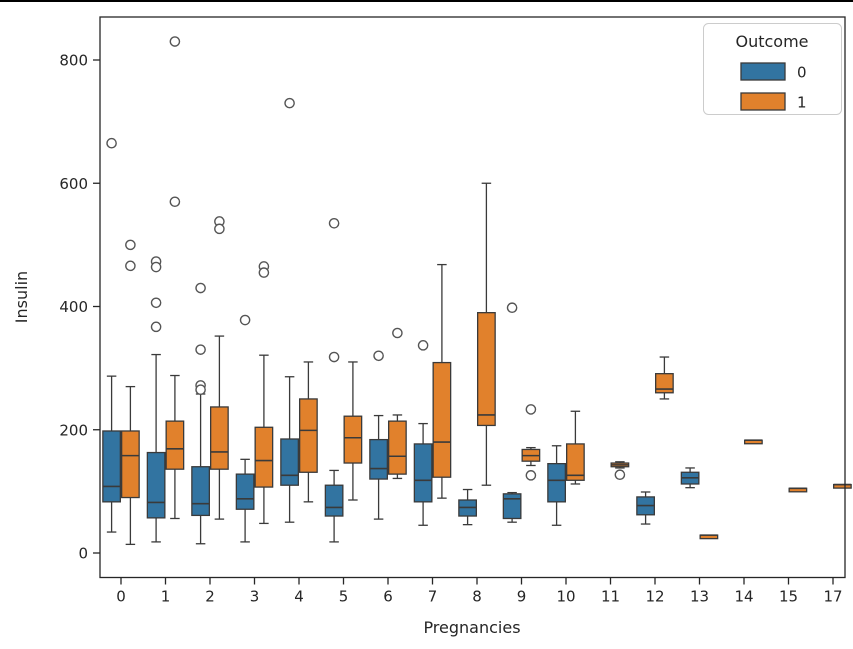 This screenshot has width=853, height=649. What do you see at coordinates (771, 41) in the screenshot?
I see `legend-title: Outcome` at bounding box center [771, 41].